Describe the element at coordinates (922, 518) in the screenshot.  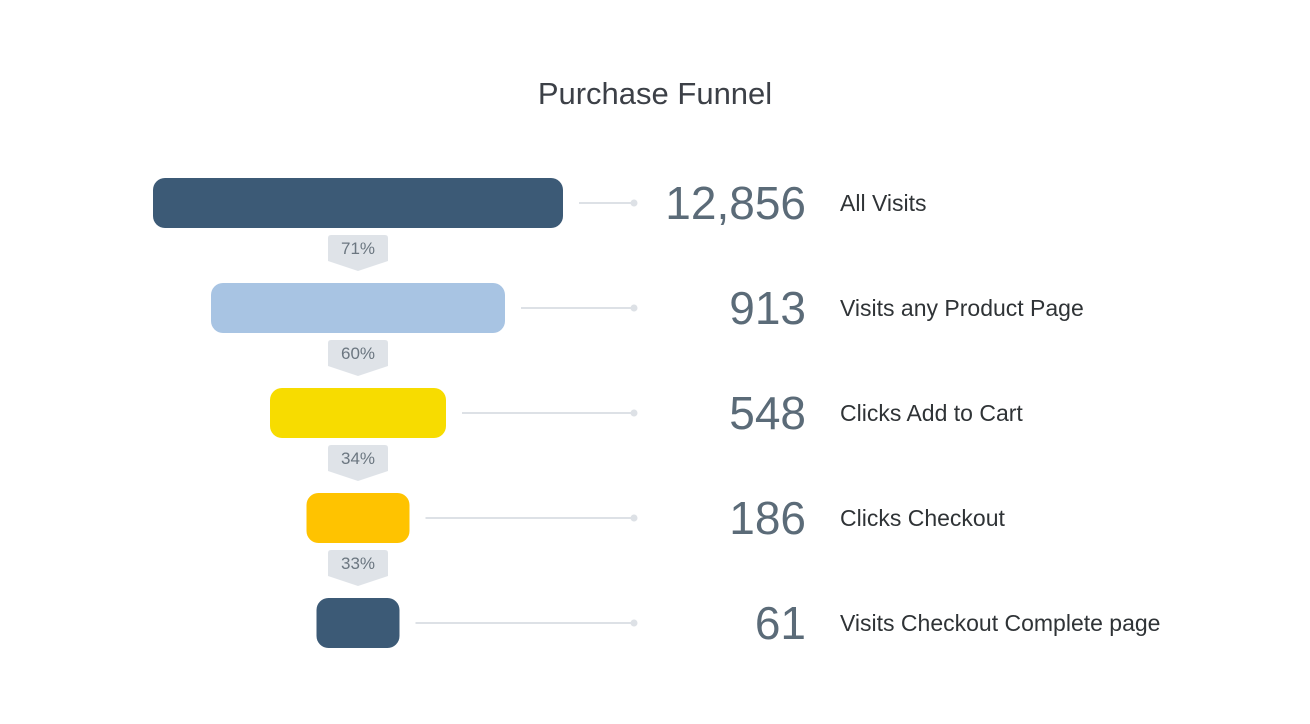
I see `stage-label: Clicks Checkout` at that location.